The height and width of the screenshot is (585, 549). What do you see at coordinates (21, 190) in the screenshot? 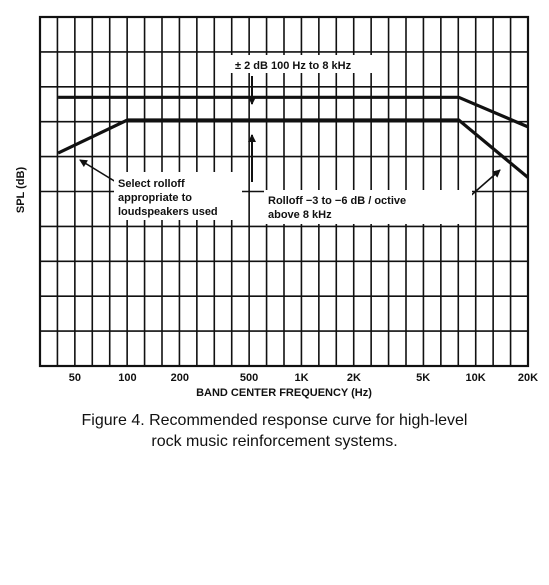
I see `y-axis-title: SPL (dB)` at bounding box center [21, 190].